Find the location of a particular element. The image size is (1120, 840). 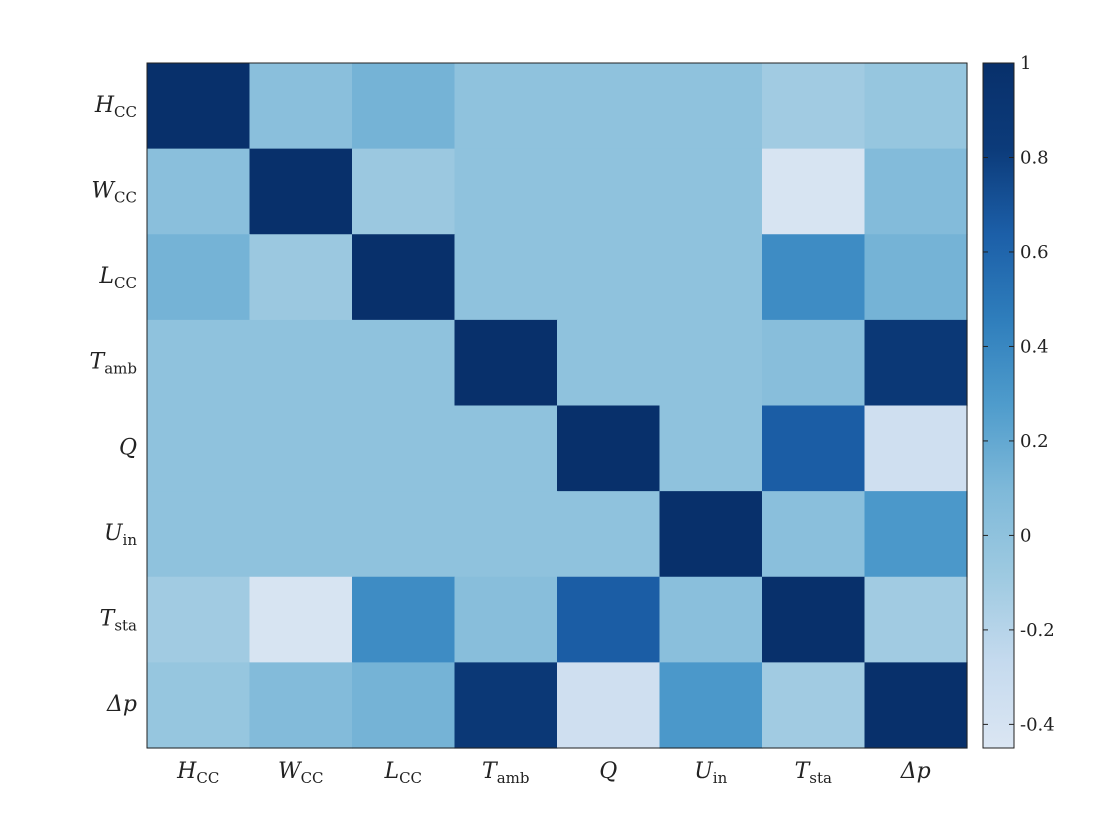

colorbar is located at coordinates (998, 405).